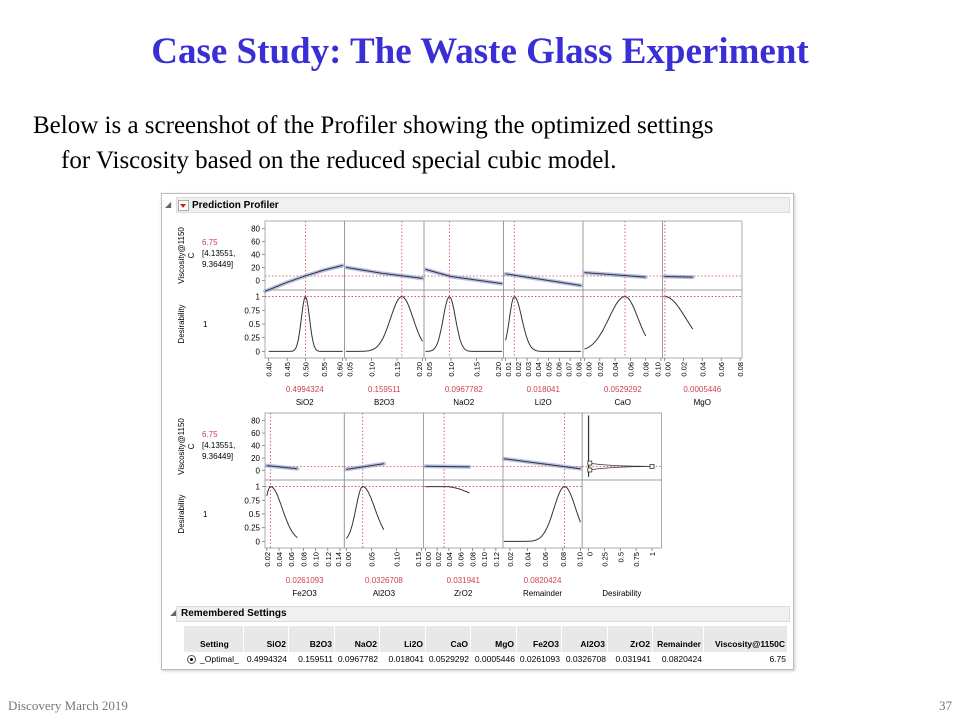  Describe the element at coordinates (266, 659) in the screenshot. I see `table-cell: 0.4994324` at that location.